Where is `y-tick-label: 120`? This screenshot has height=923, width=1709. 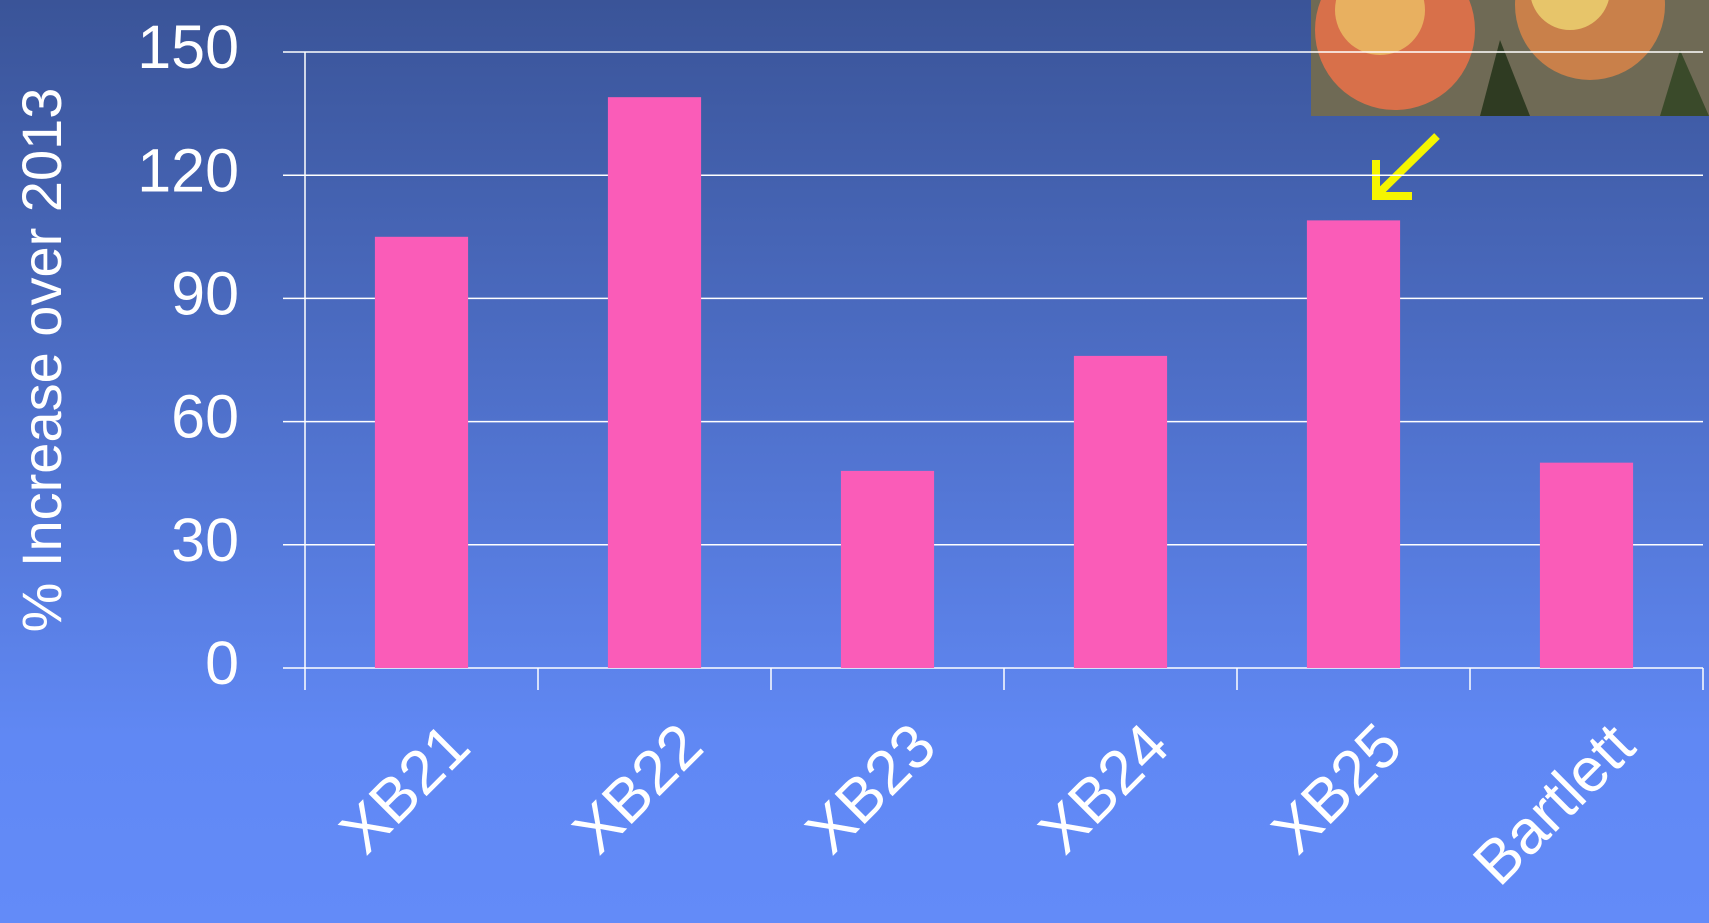
y-tick-label: 120 is located at coordinates (188, 170).